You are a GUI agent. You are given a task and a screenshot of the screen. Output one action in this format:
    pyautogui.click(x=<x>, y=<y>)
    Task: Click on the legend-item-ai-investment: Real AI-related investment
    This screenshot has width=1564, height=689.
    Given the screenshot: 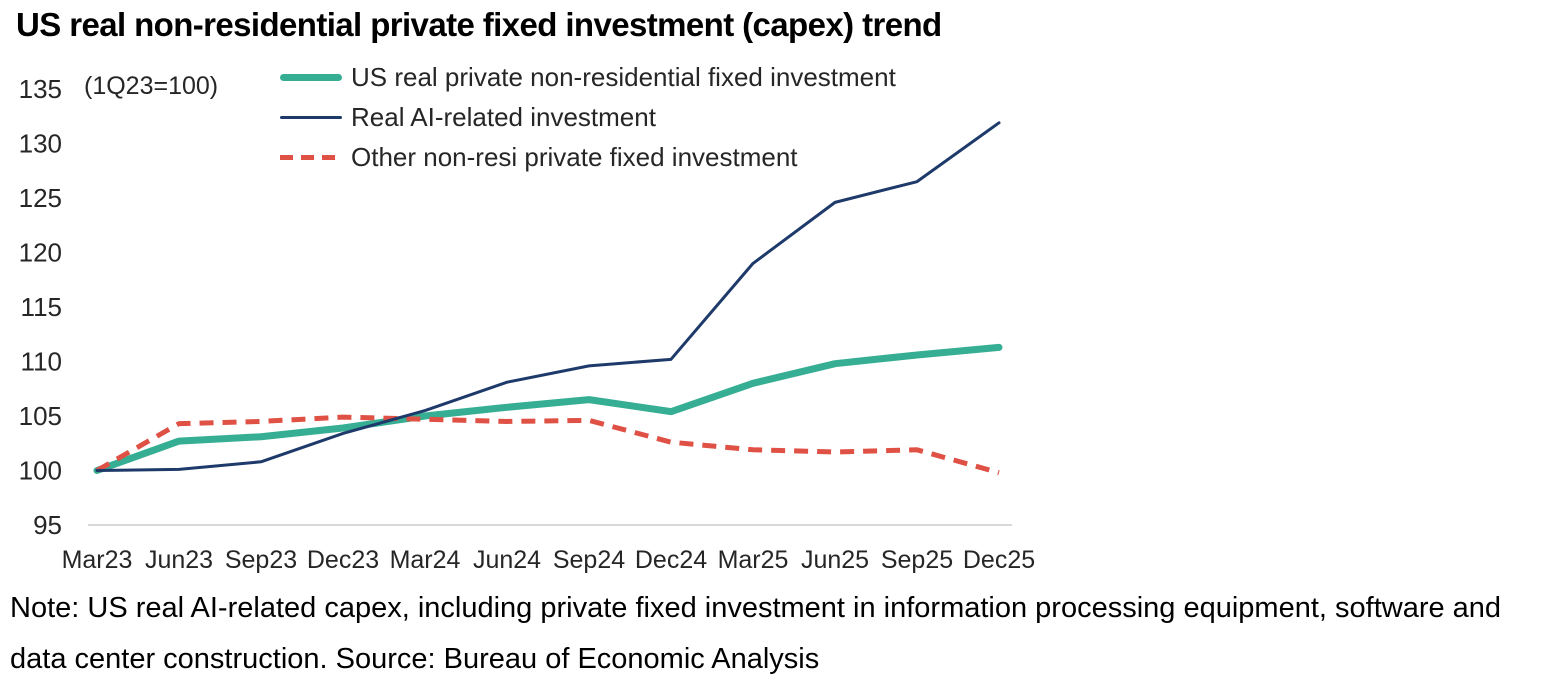 What is the action you would take?
    pyautogui.click(x=588, y=117)
    